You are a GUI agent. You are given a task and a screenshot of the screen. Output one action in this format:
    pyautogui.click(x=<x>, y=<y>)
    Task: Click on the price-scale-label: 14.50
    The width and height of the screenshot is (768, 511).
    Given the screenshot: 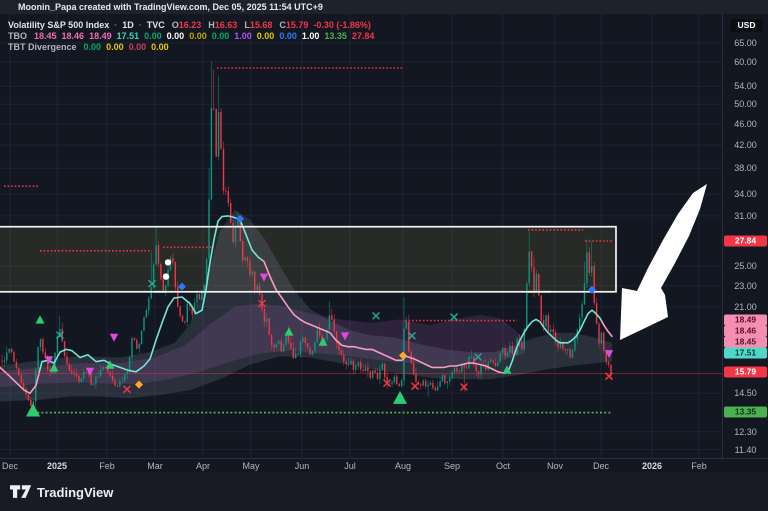 What is the action you would take?
    pyautogui.click(x=745, y=393)
    